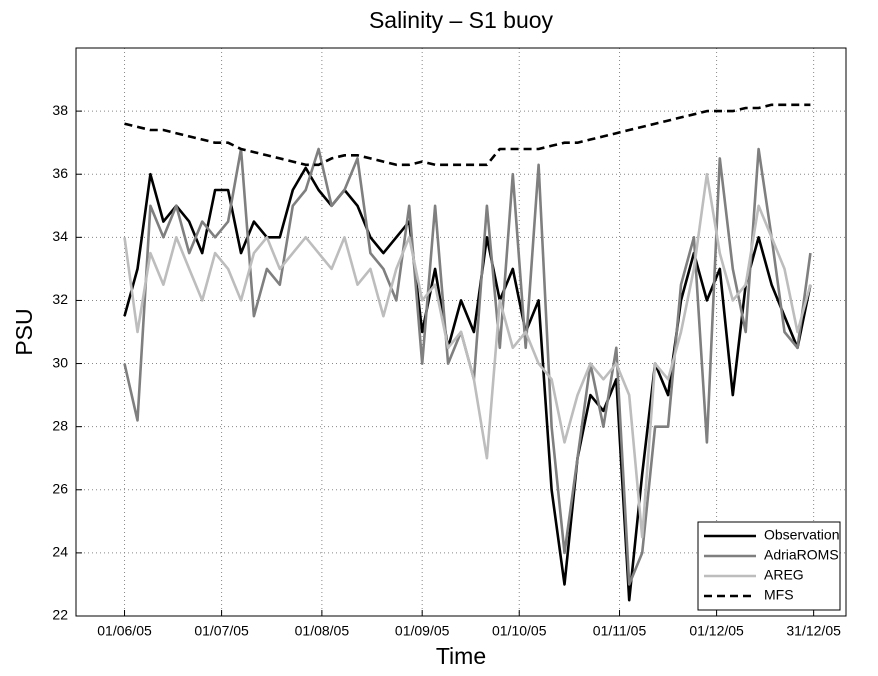 The height and width of the screenshot is (676, 878). What do you see at coordinates (461, 656) in the screenshot?
I see `x-axis-label: Time` at bounding box center [461, 656].